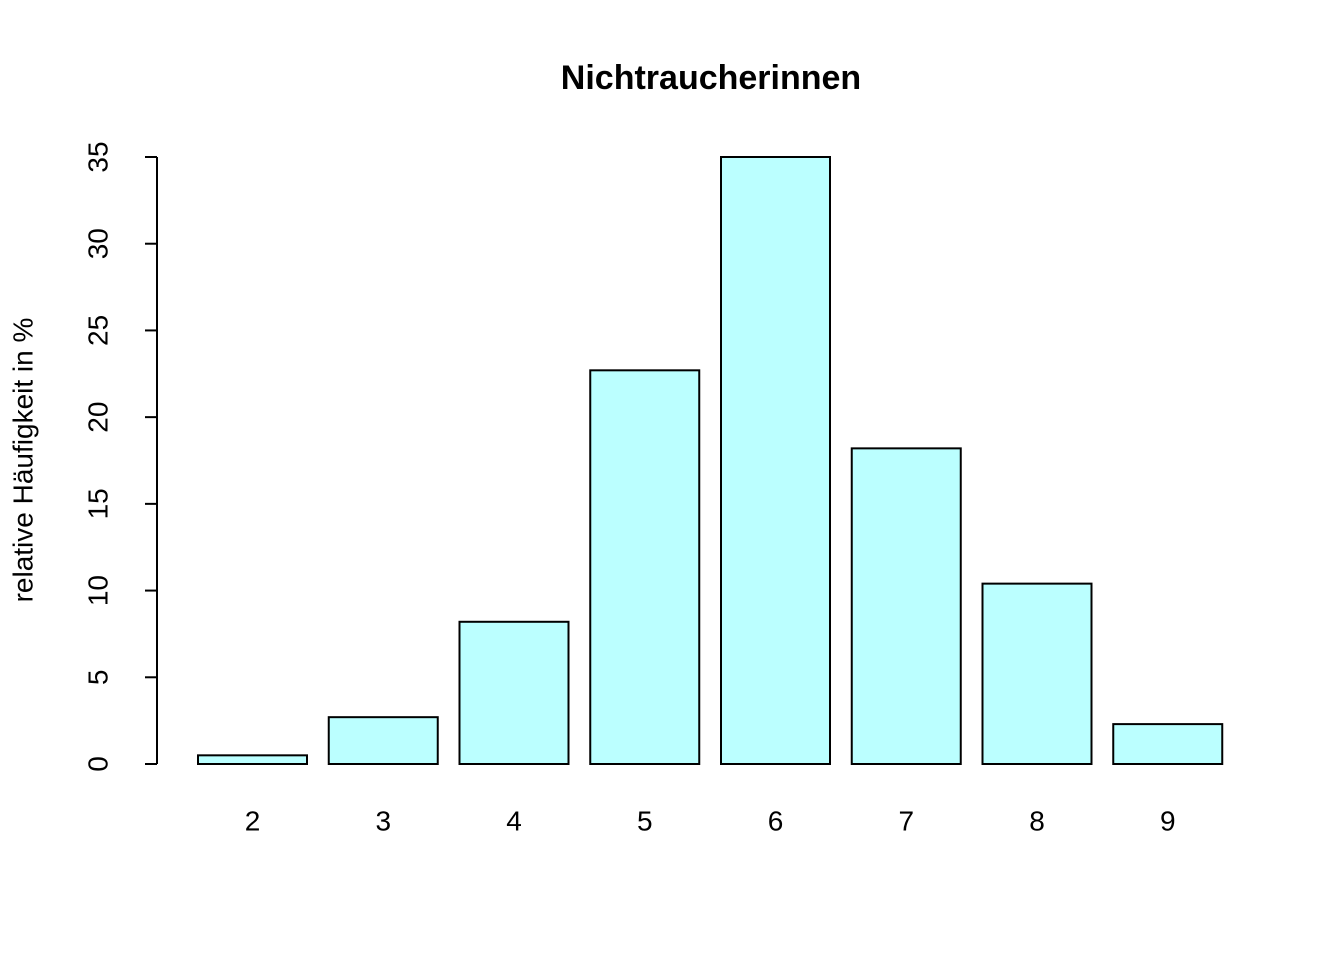  I want to click on y-tick-label: 20, so click(97, 417).